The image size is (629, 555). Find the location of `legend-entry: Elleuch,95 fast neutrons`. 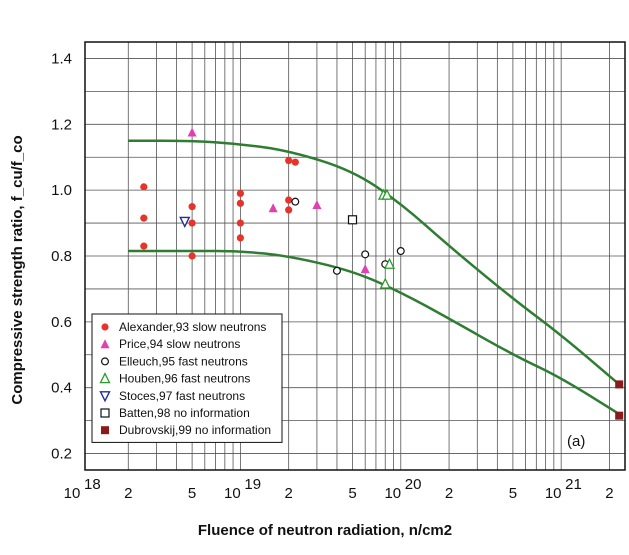

legend-entry: Elleuch,95 fast neutrons is located at coordinates (174, 361).